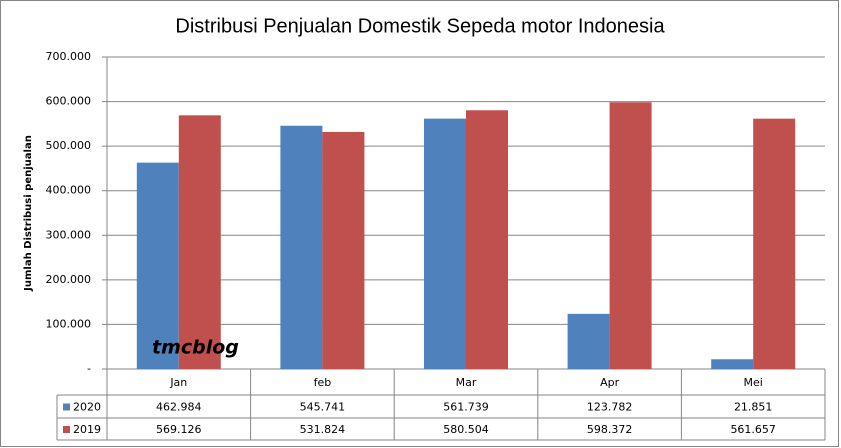  I want to click on x-tick-label: feb, so click(323, 382).